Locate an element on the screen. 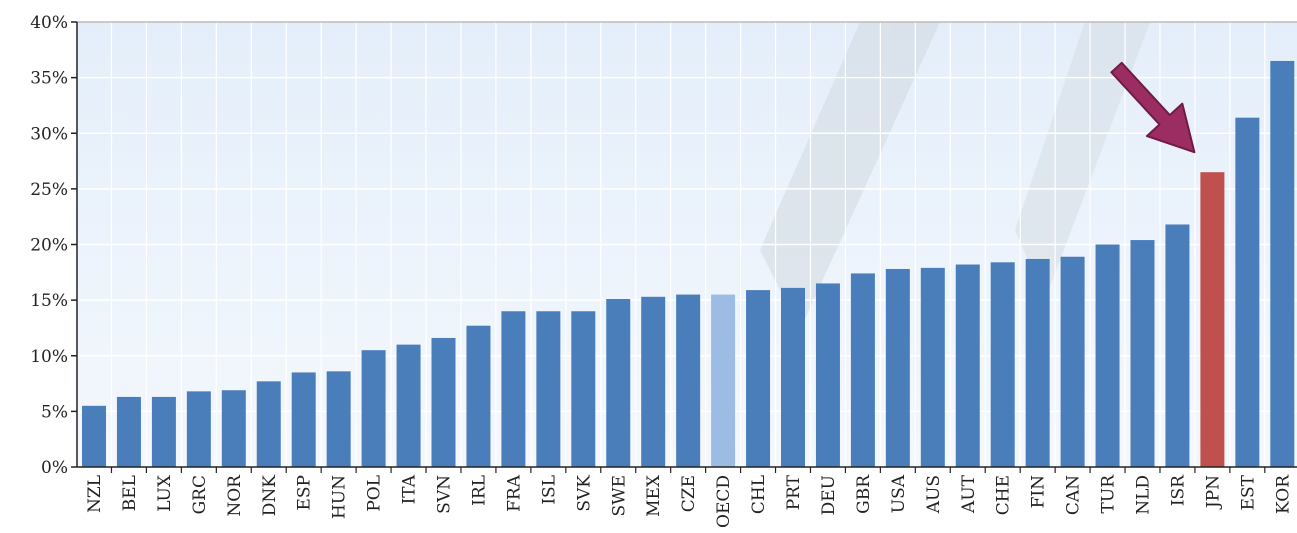  bar-mex is located at coordinates (653, 381).